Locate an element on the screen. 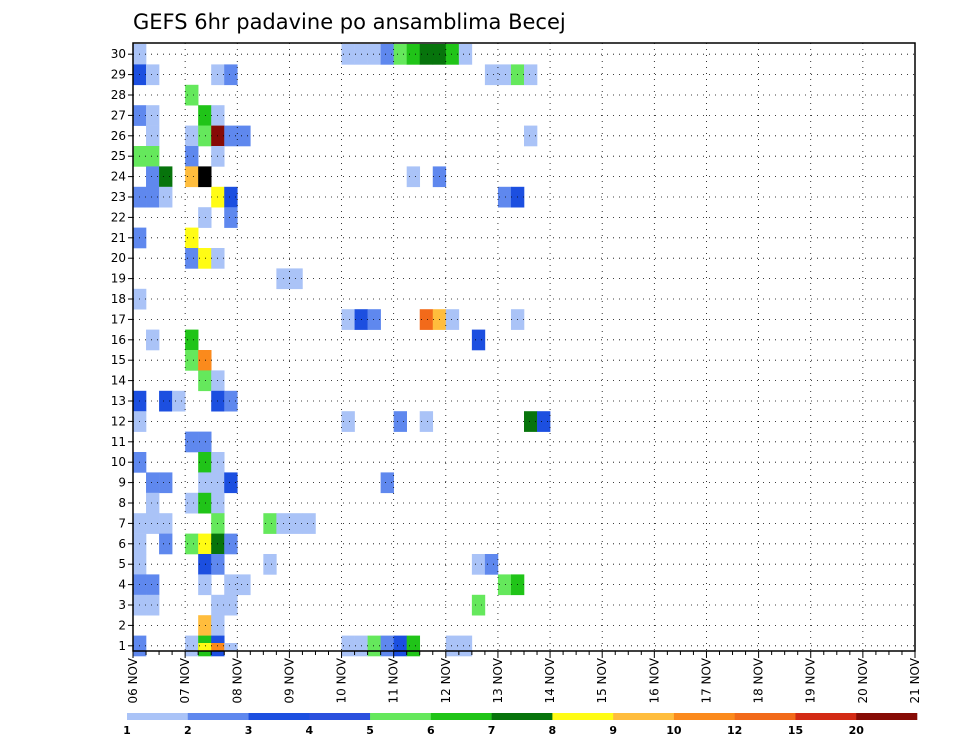 The height and width of the screenshot is (742, 960). y-tick-label: 28 is located at coordinates (118, 95).